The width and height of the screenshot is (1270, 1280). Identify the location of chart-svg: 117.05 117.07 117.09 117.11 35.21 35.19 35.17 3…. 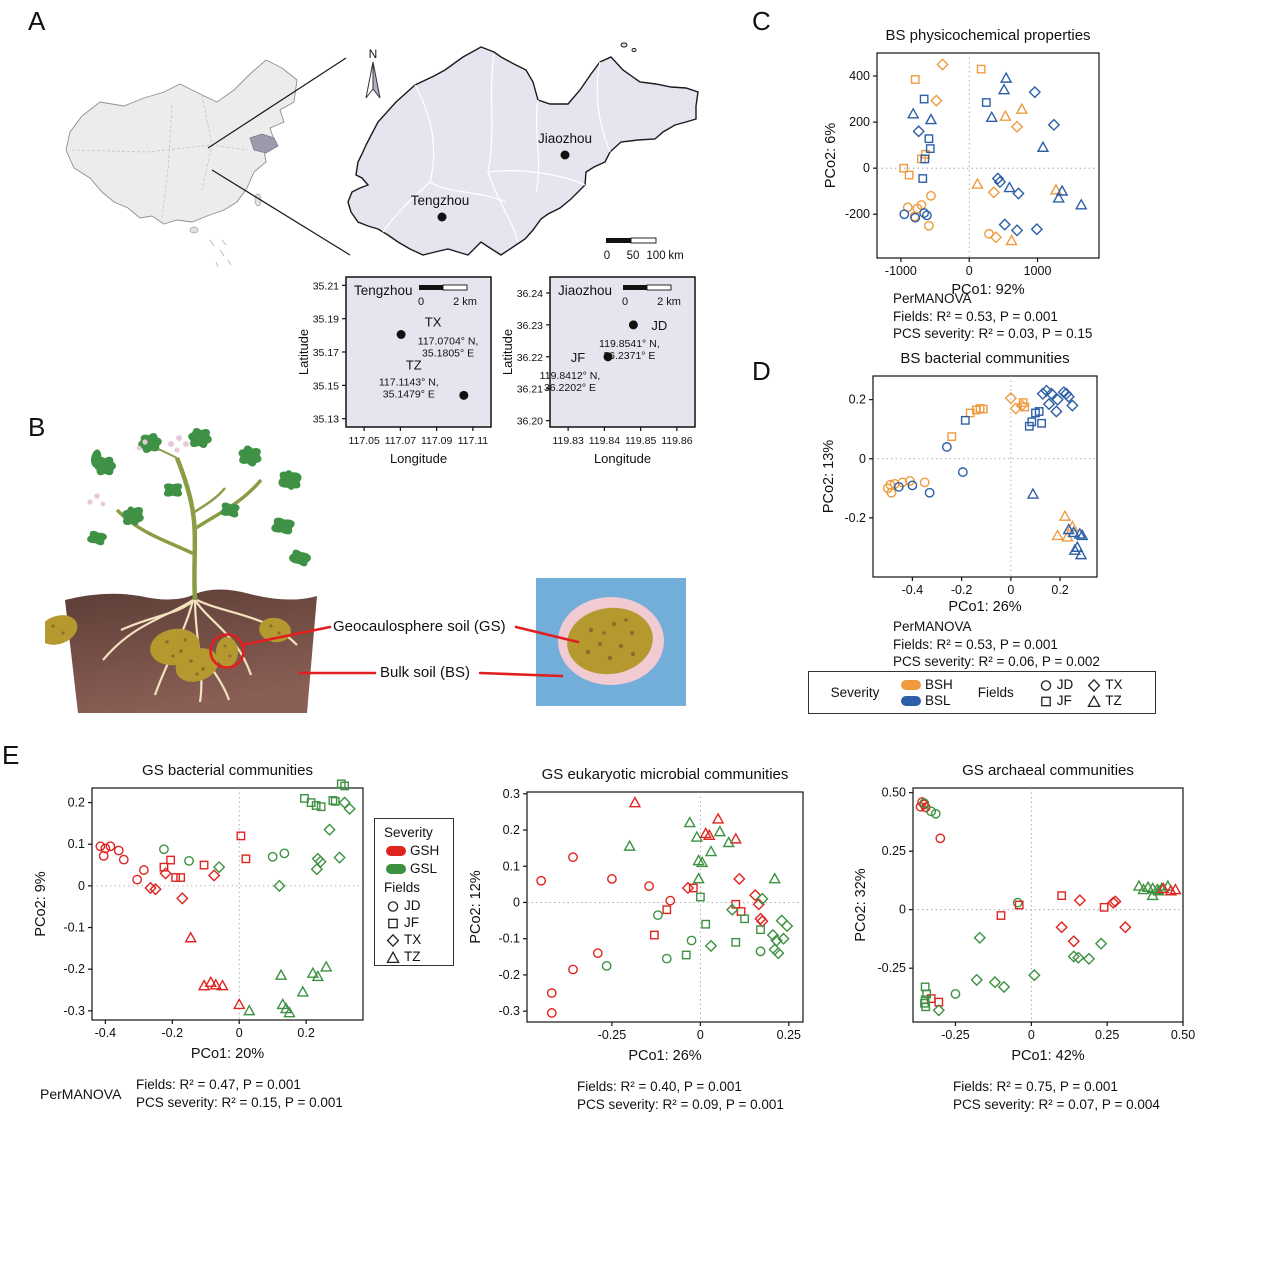
(394, 371).